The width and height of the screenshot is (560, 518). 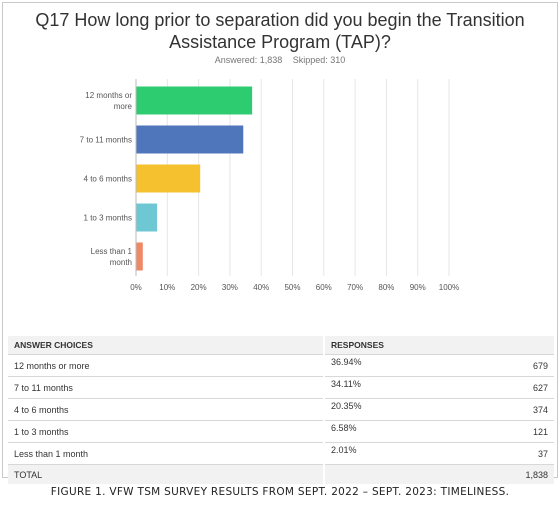 What do you see at coordinates (388, 453) in the screenshot?
I see `response-percent: 2.01%` at bounding box center [388, 453].